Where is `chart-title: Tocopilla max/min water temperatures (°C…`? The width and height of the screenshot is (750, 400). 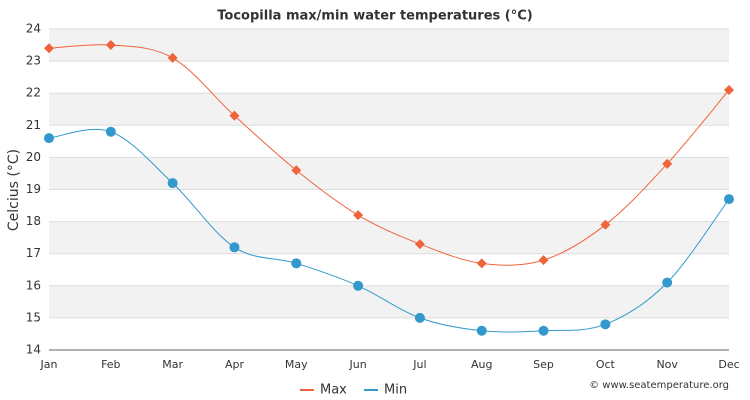 chart-title: Tocopilla max/min water temperatures (°C… is located at coordinates (374, 16).